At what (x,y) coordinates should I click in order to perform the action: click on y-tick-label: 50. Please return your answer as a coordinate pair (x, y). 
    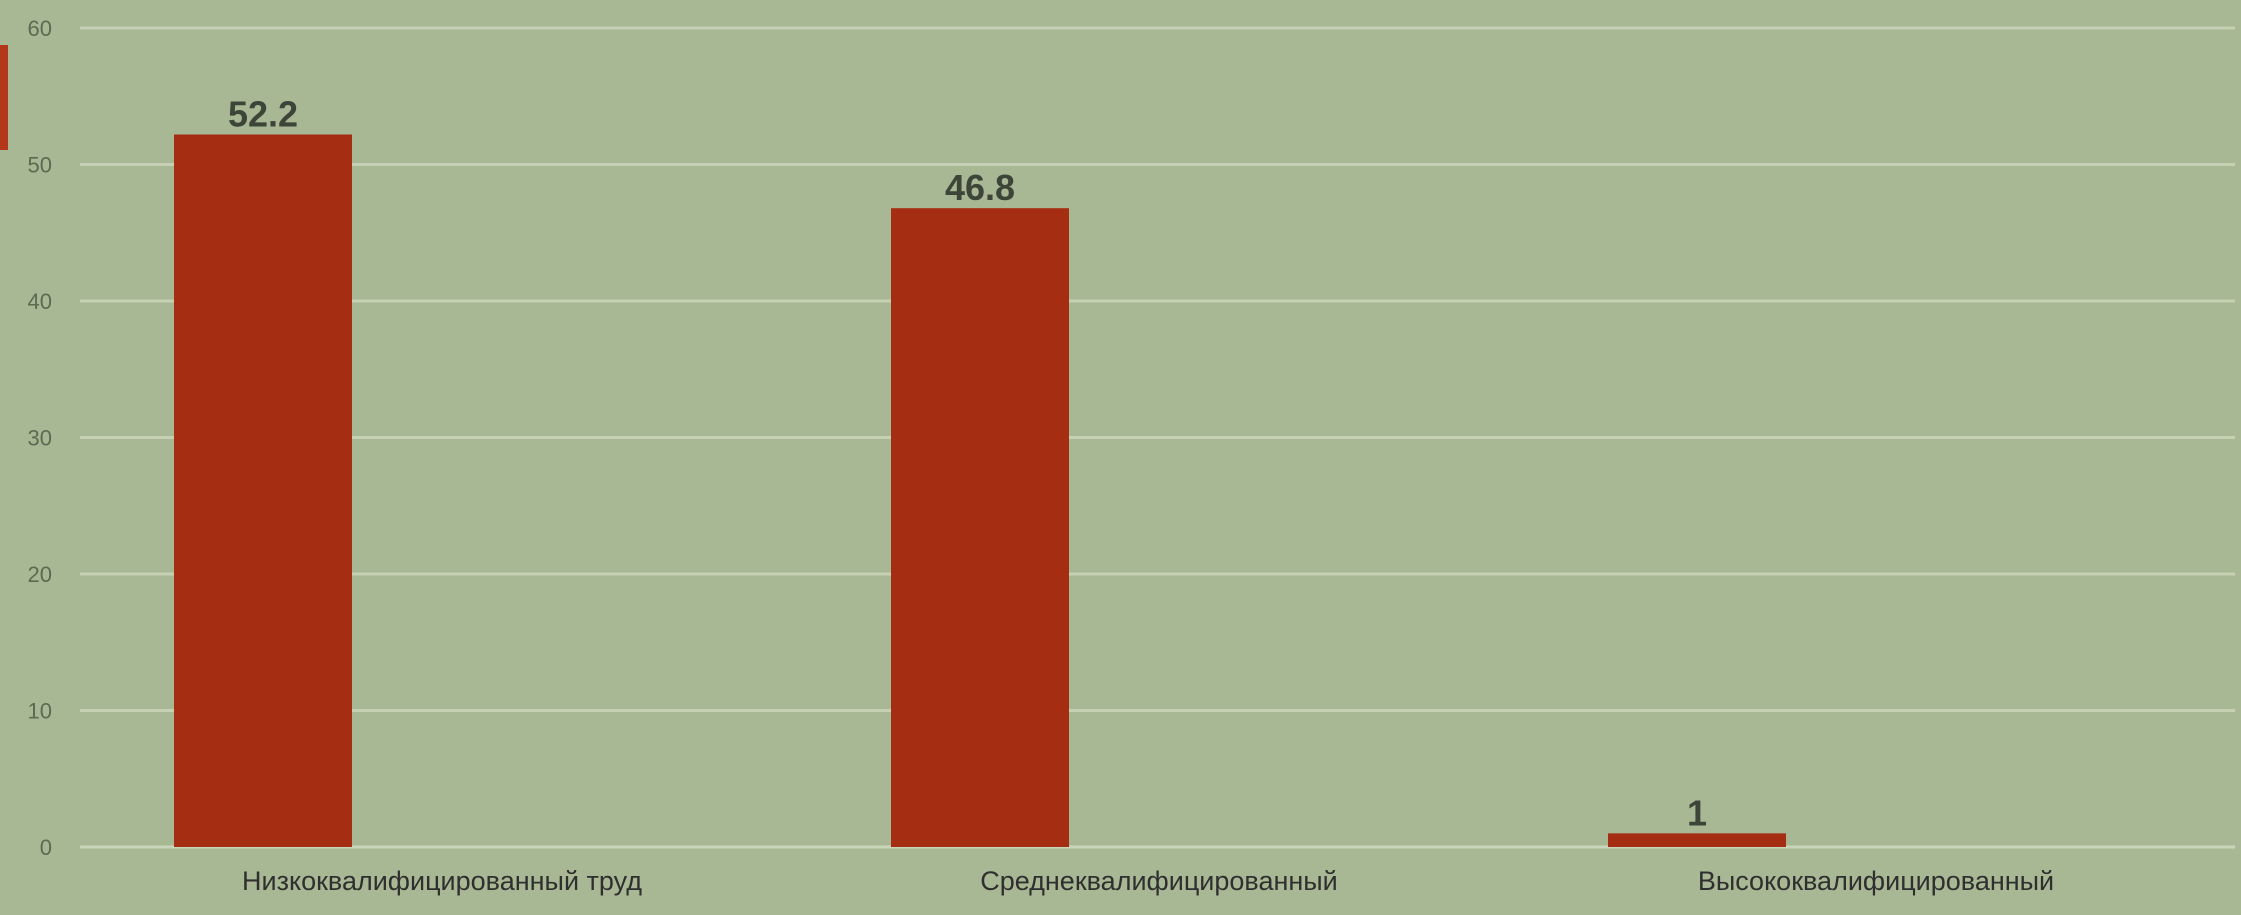
    Looking at the image, I should click on (40, 165).